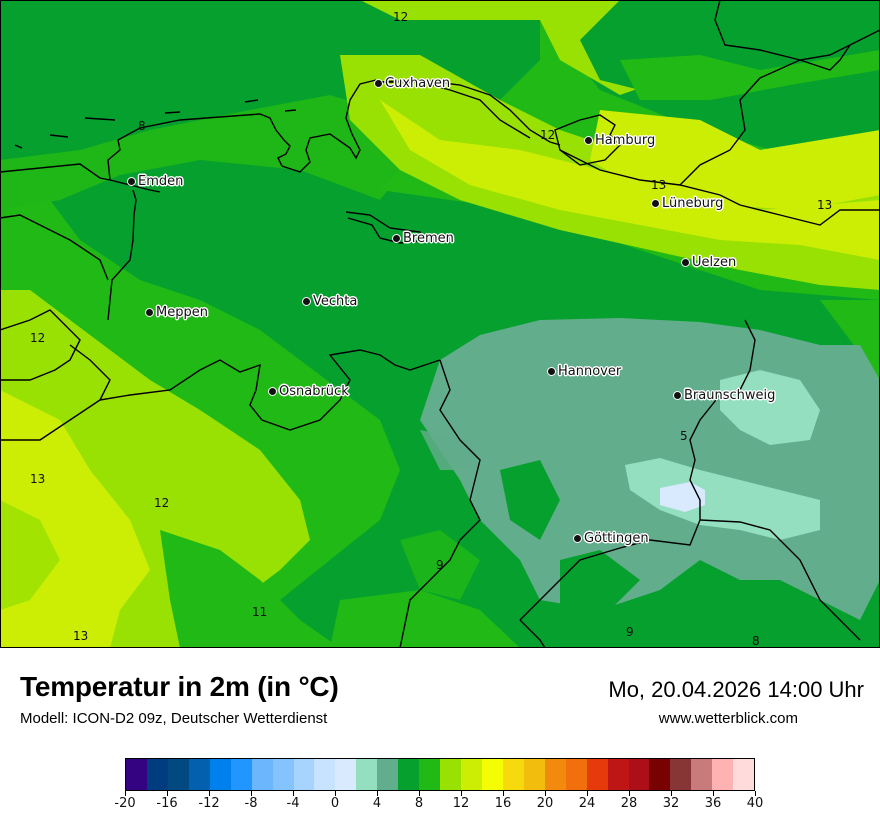 The height and width of the screenshot is (830, 880). I want to click on city-label: Hannover, so click(590, 371).